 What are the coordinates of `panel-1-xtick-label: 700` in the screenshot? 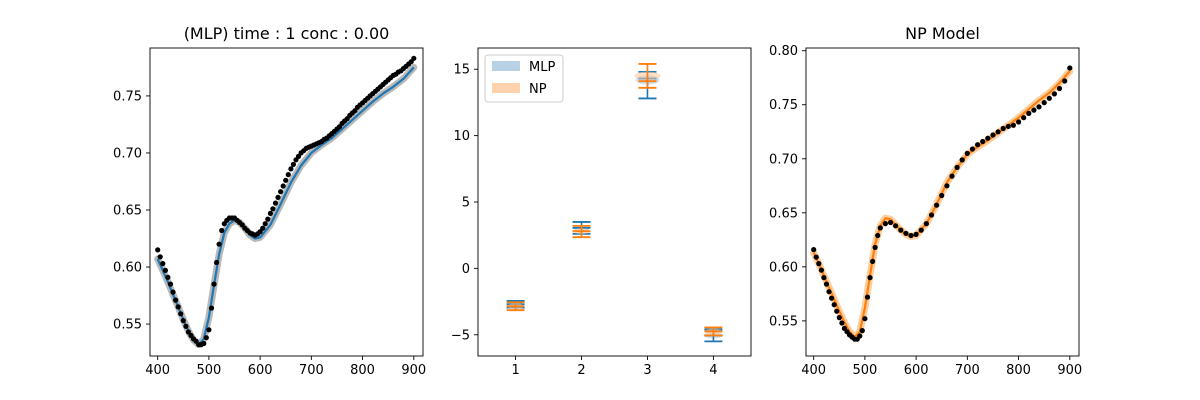 It's located at (311, 370).